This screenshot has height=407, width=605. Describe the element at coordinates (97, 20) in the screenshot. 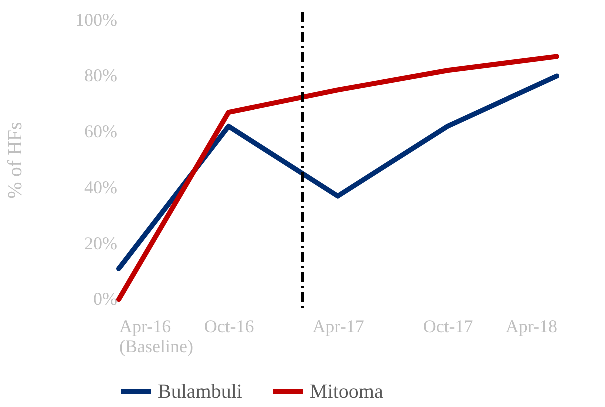

I see `y-tick-label: 100%` at that location.